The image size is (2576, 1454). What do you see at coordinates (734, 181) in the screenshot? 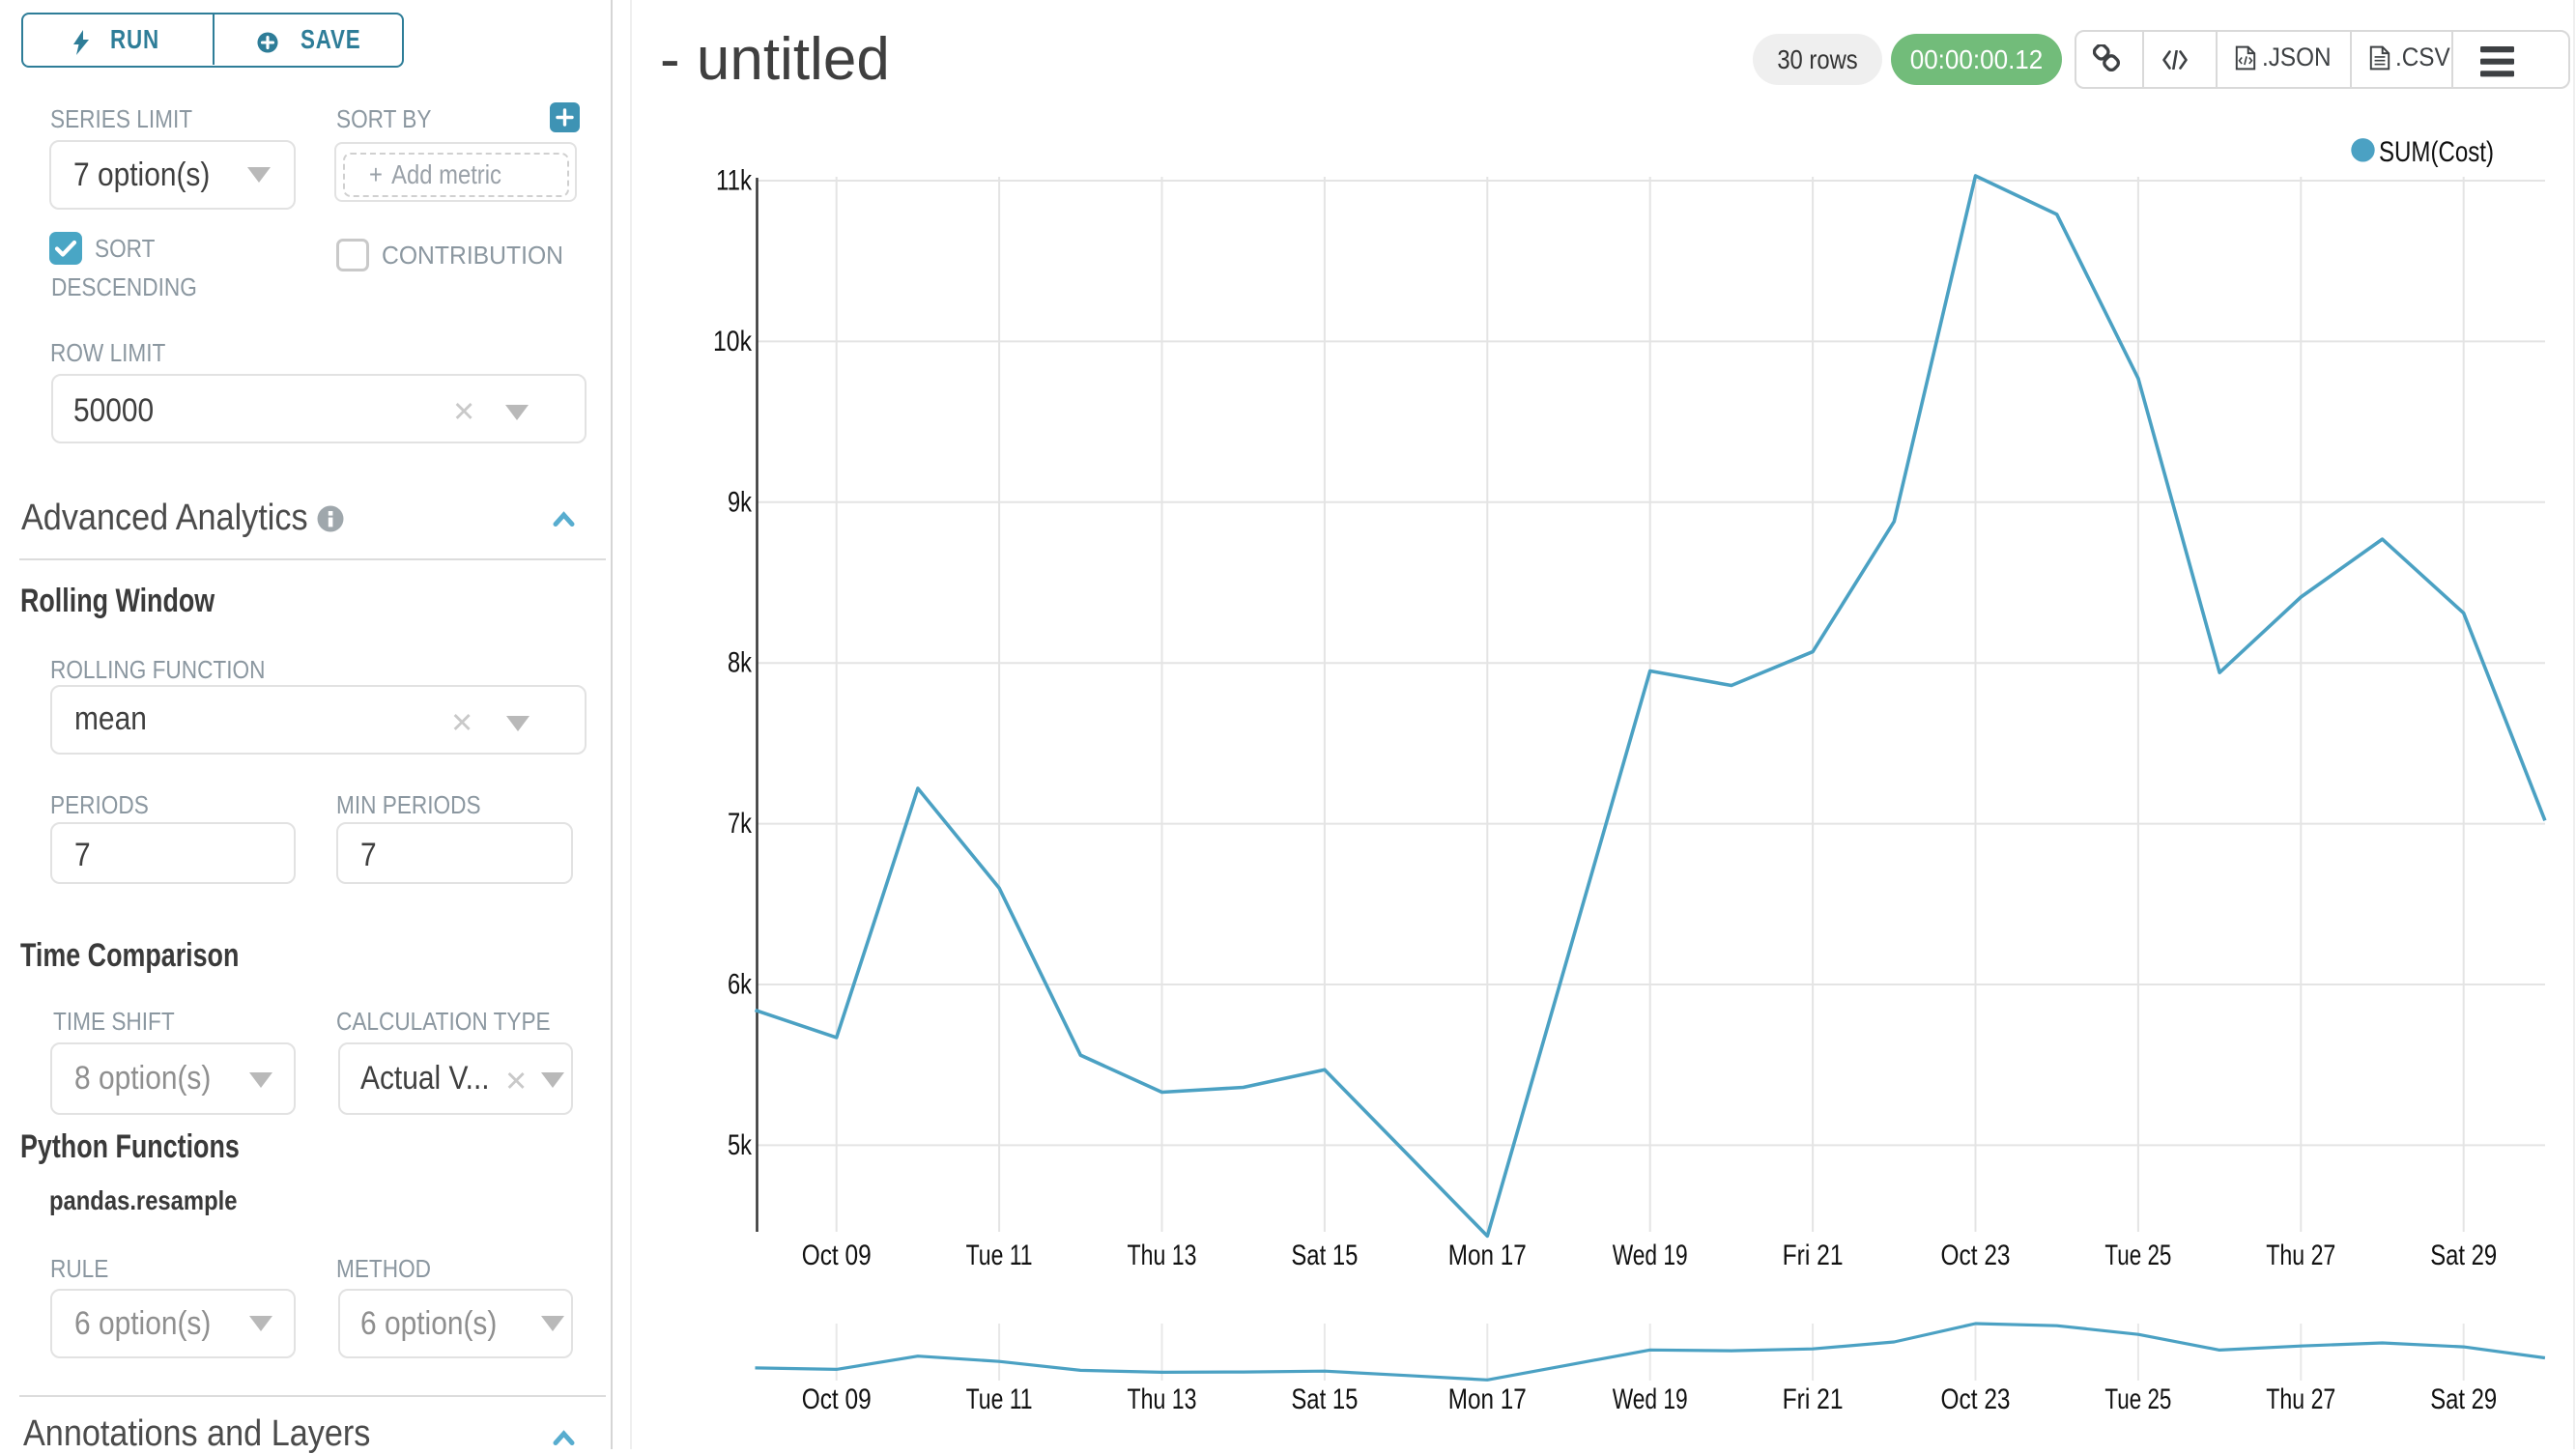
I see `svg-text: 11k` at bounding box center [734, 181].